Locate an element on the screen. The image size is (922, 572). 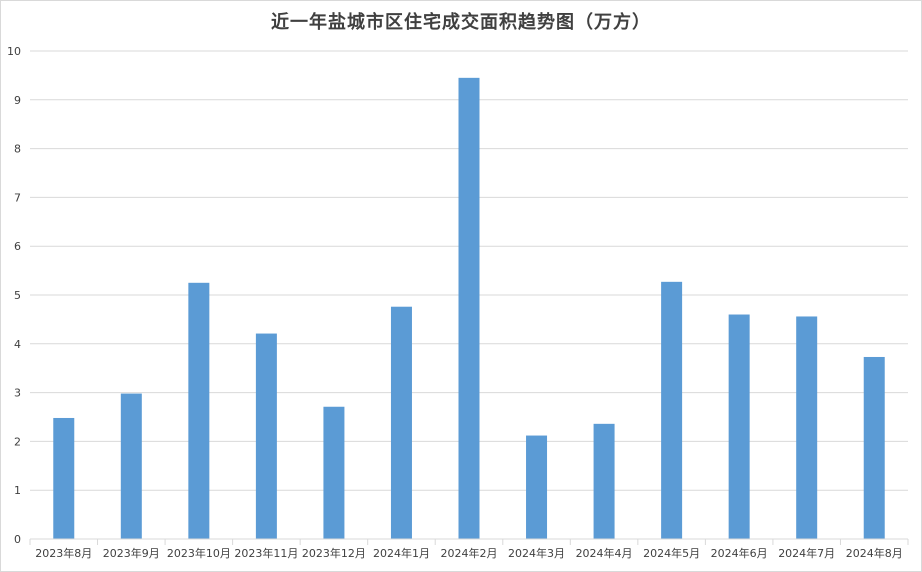
x-tick-label: 2023年11月 is located at coordinates (266, 553).